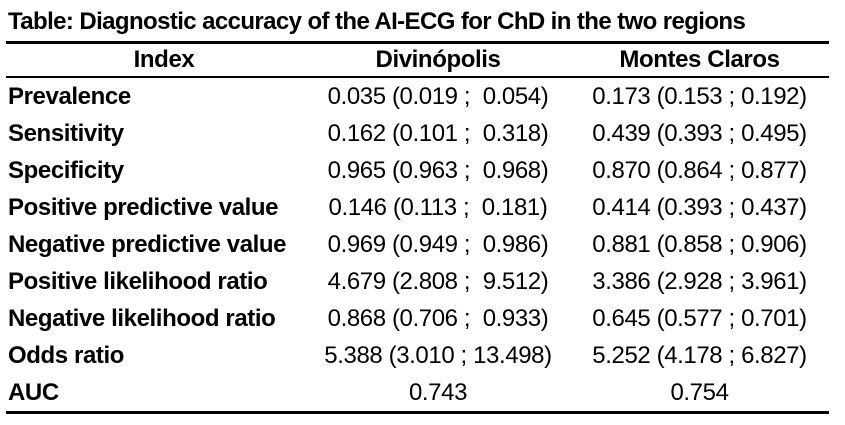  What do you see at coordinates (699, 392) in the screenshot?
I see `montes-claros-value: 0.754` at bounding box center [699, 392].